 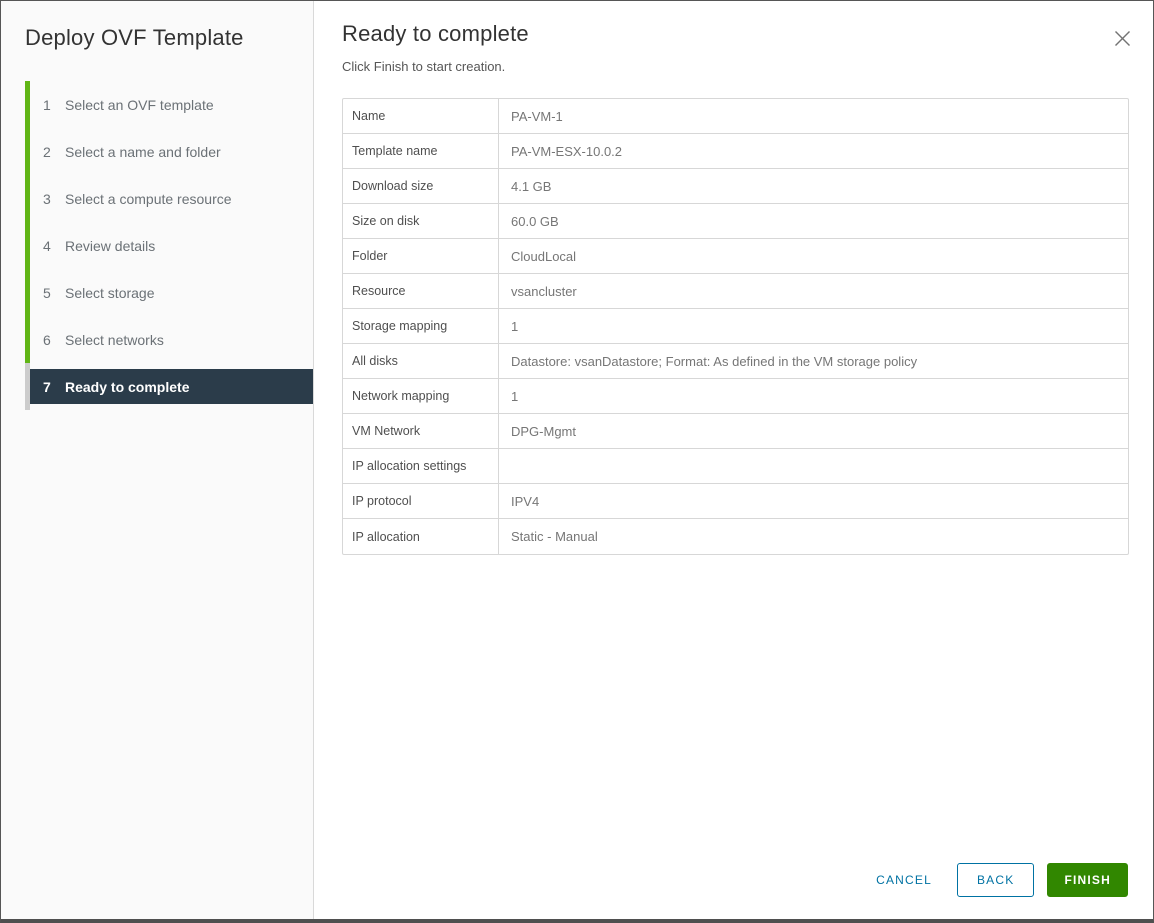 I want to click on row-value: PA-VM-1, so click(x=537, y=116).